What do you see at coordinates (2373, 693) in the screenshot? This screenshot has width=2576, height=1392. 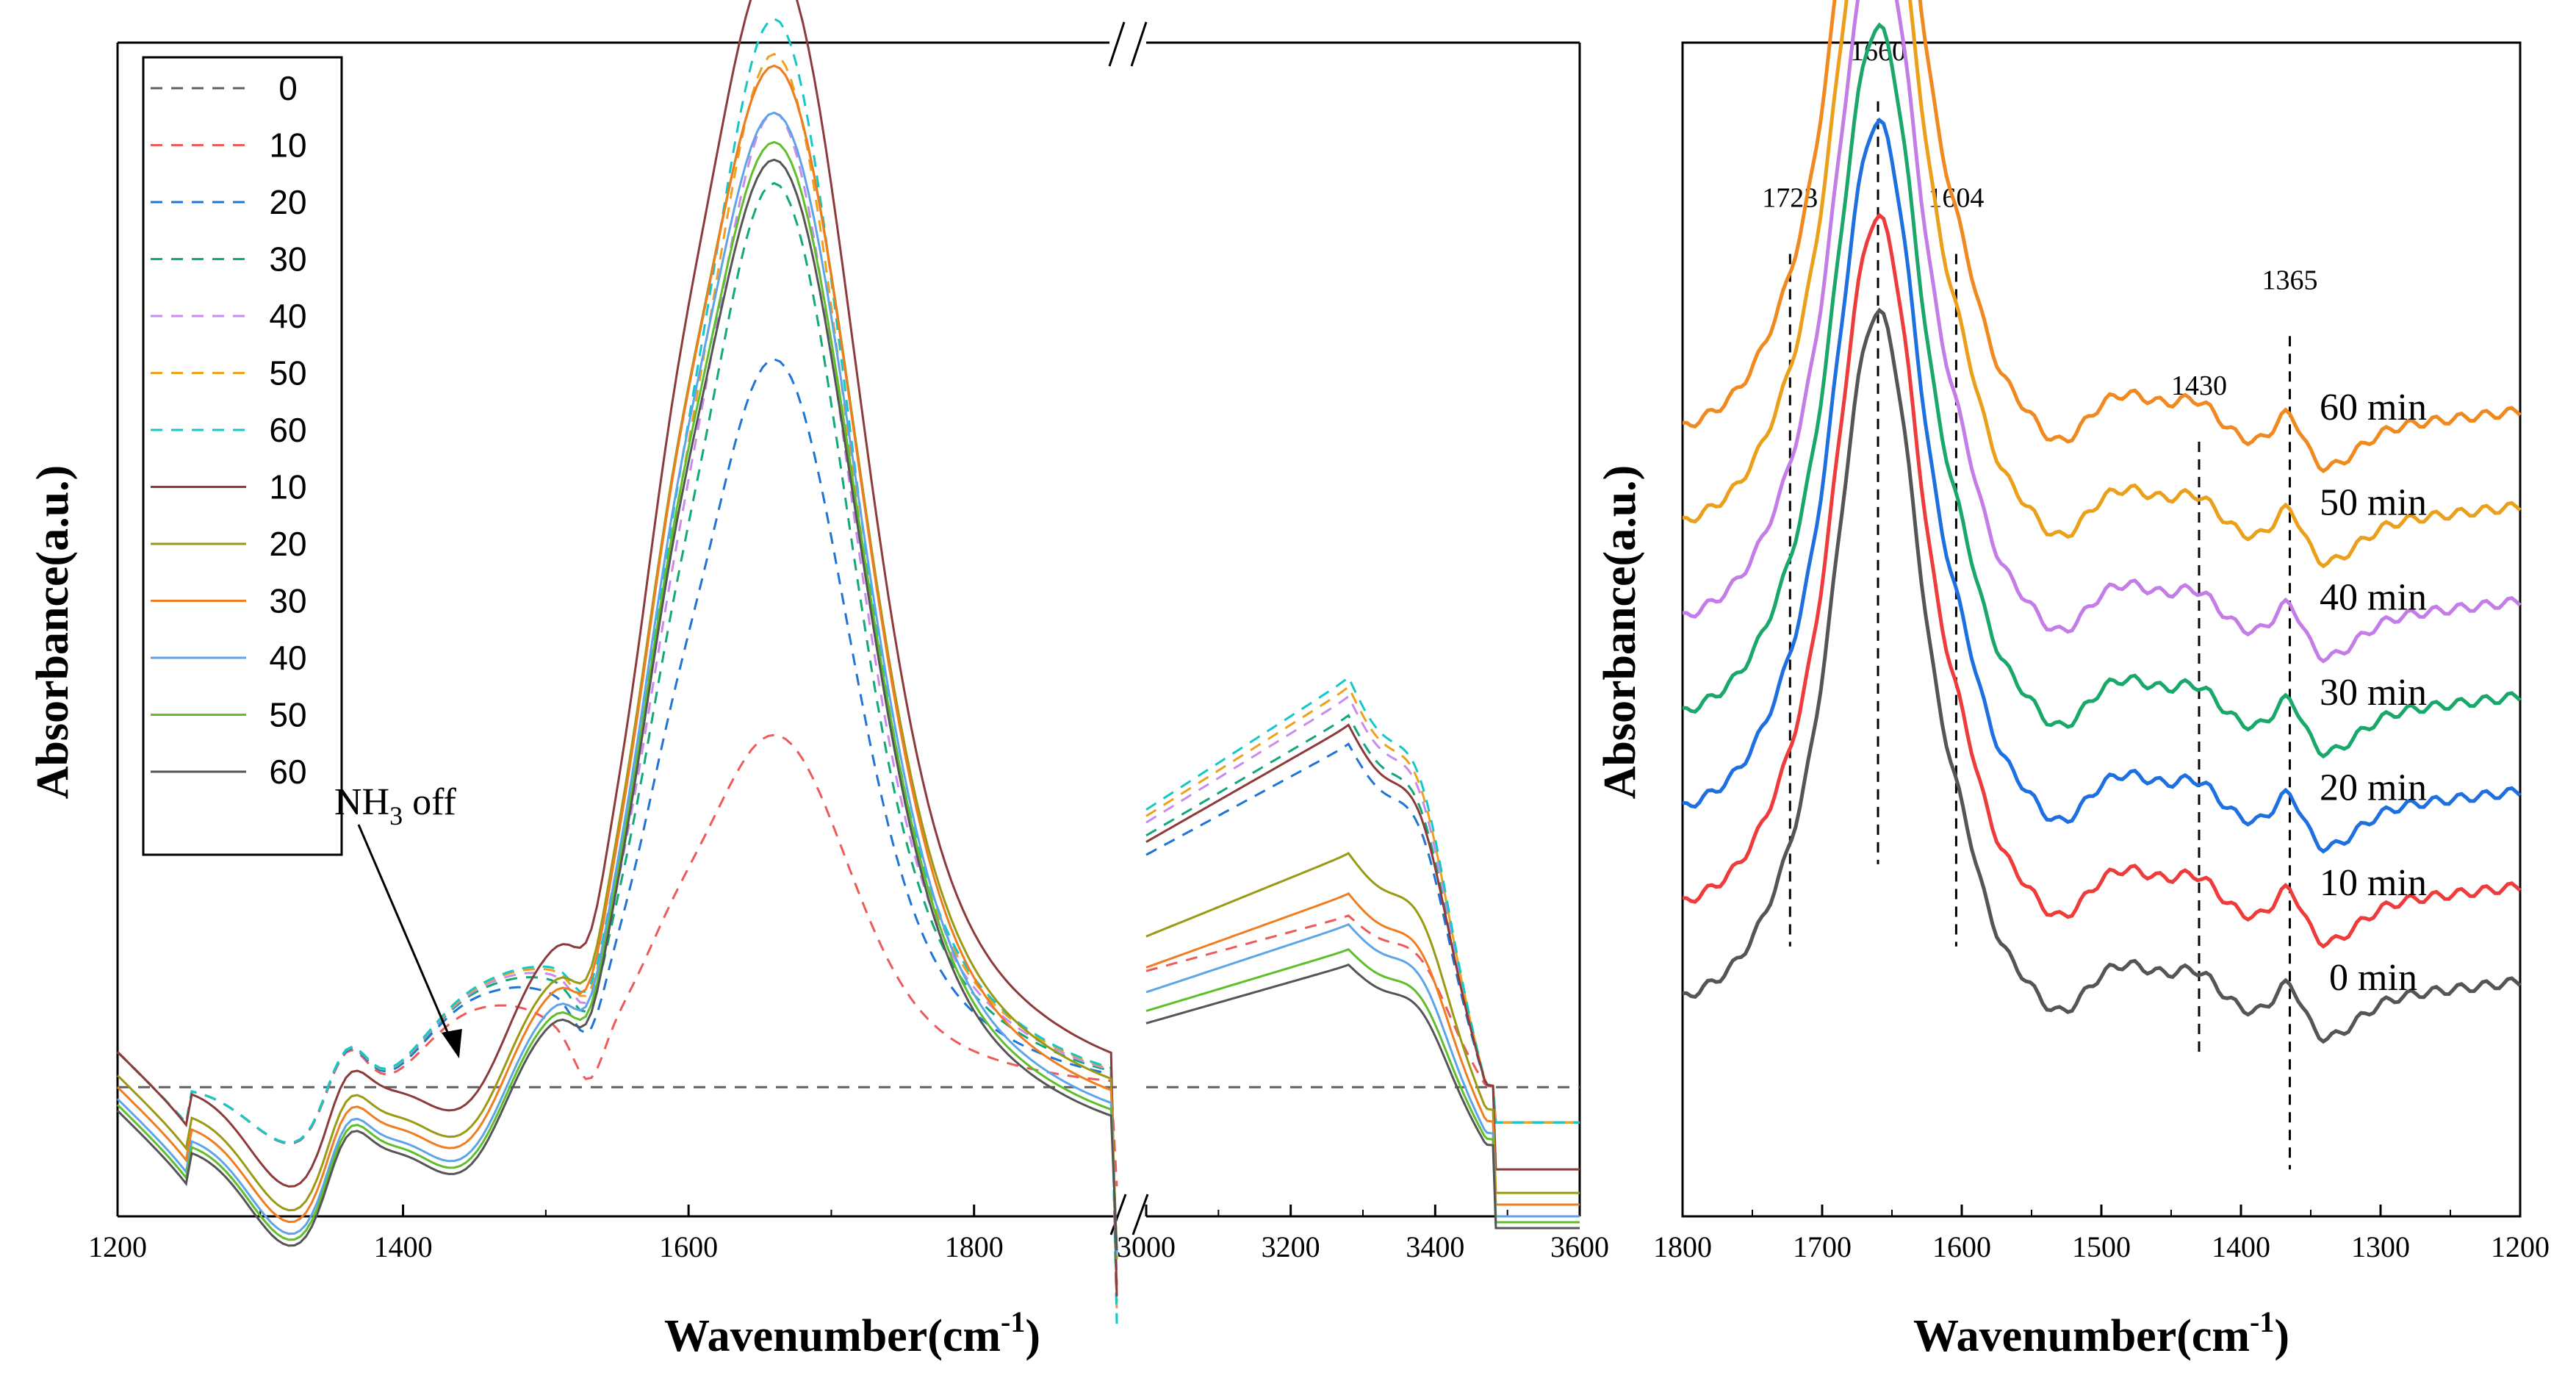 I see `right-series-label: 30 min` at bounding box center [2373, 693].